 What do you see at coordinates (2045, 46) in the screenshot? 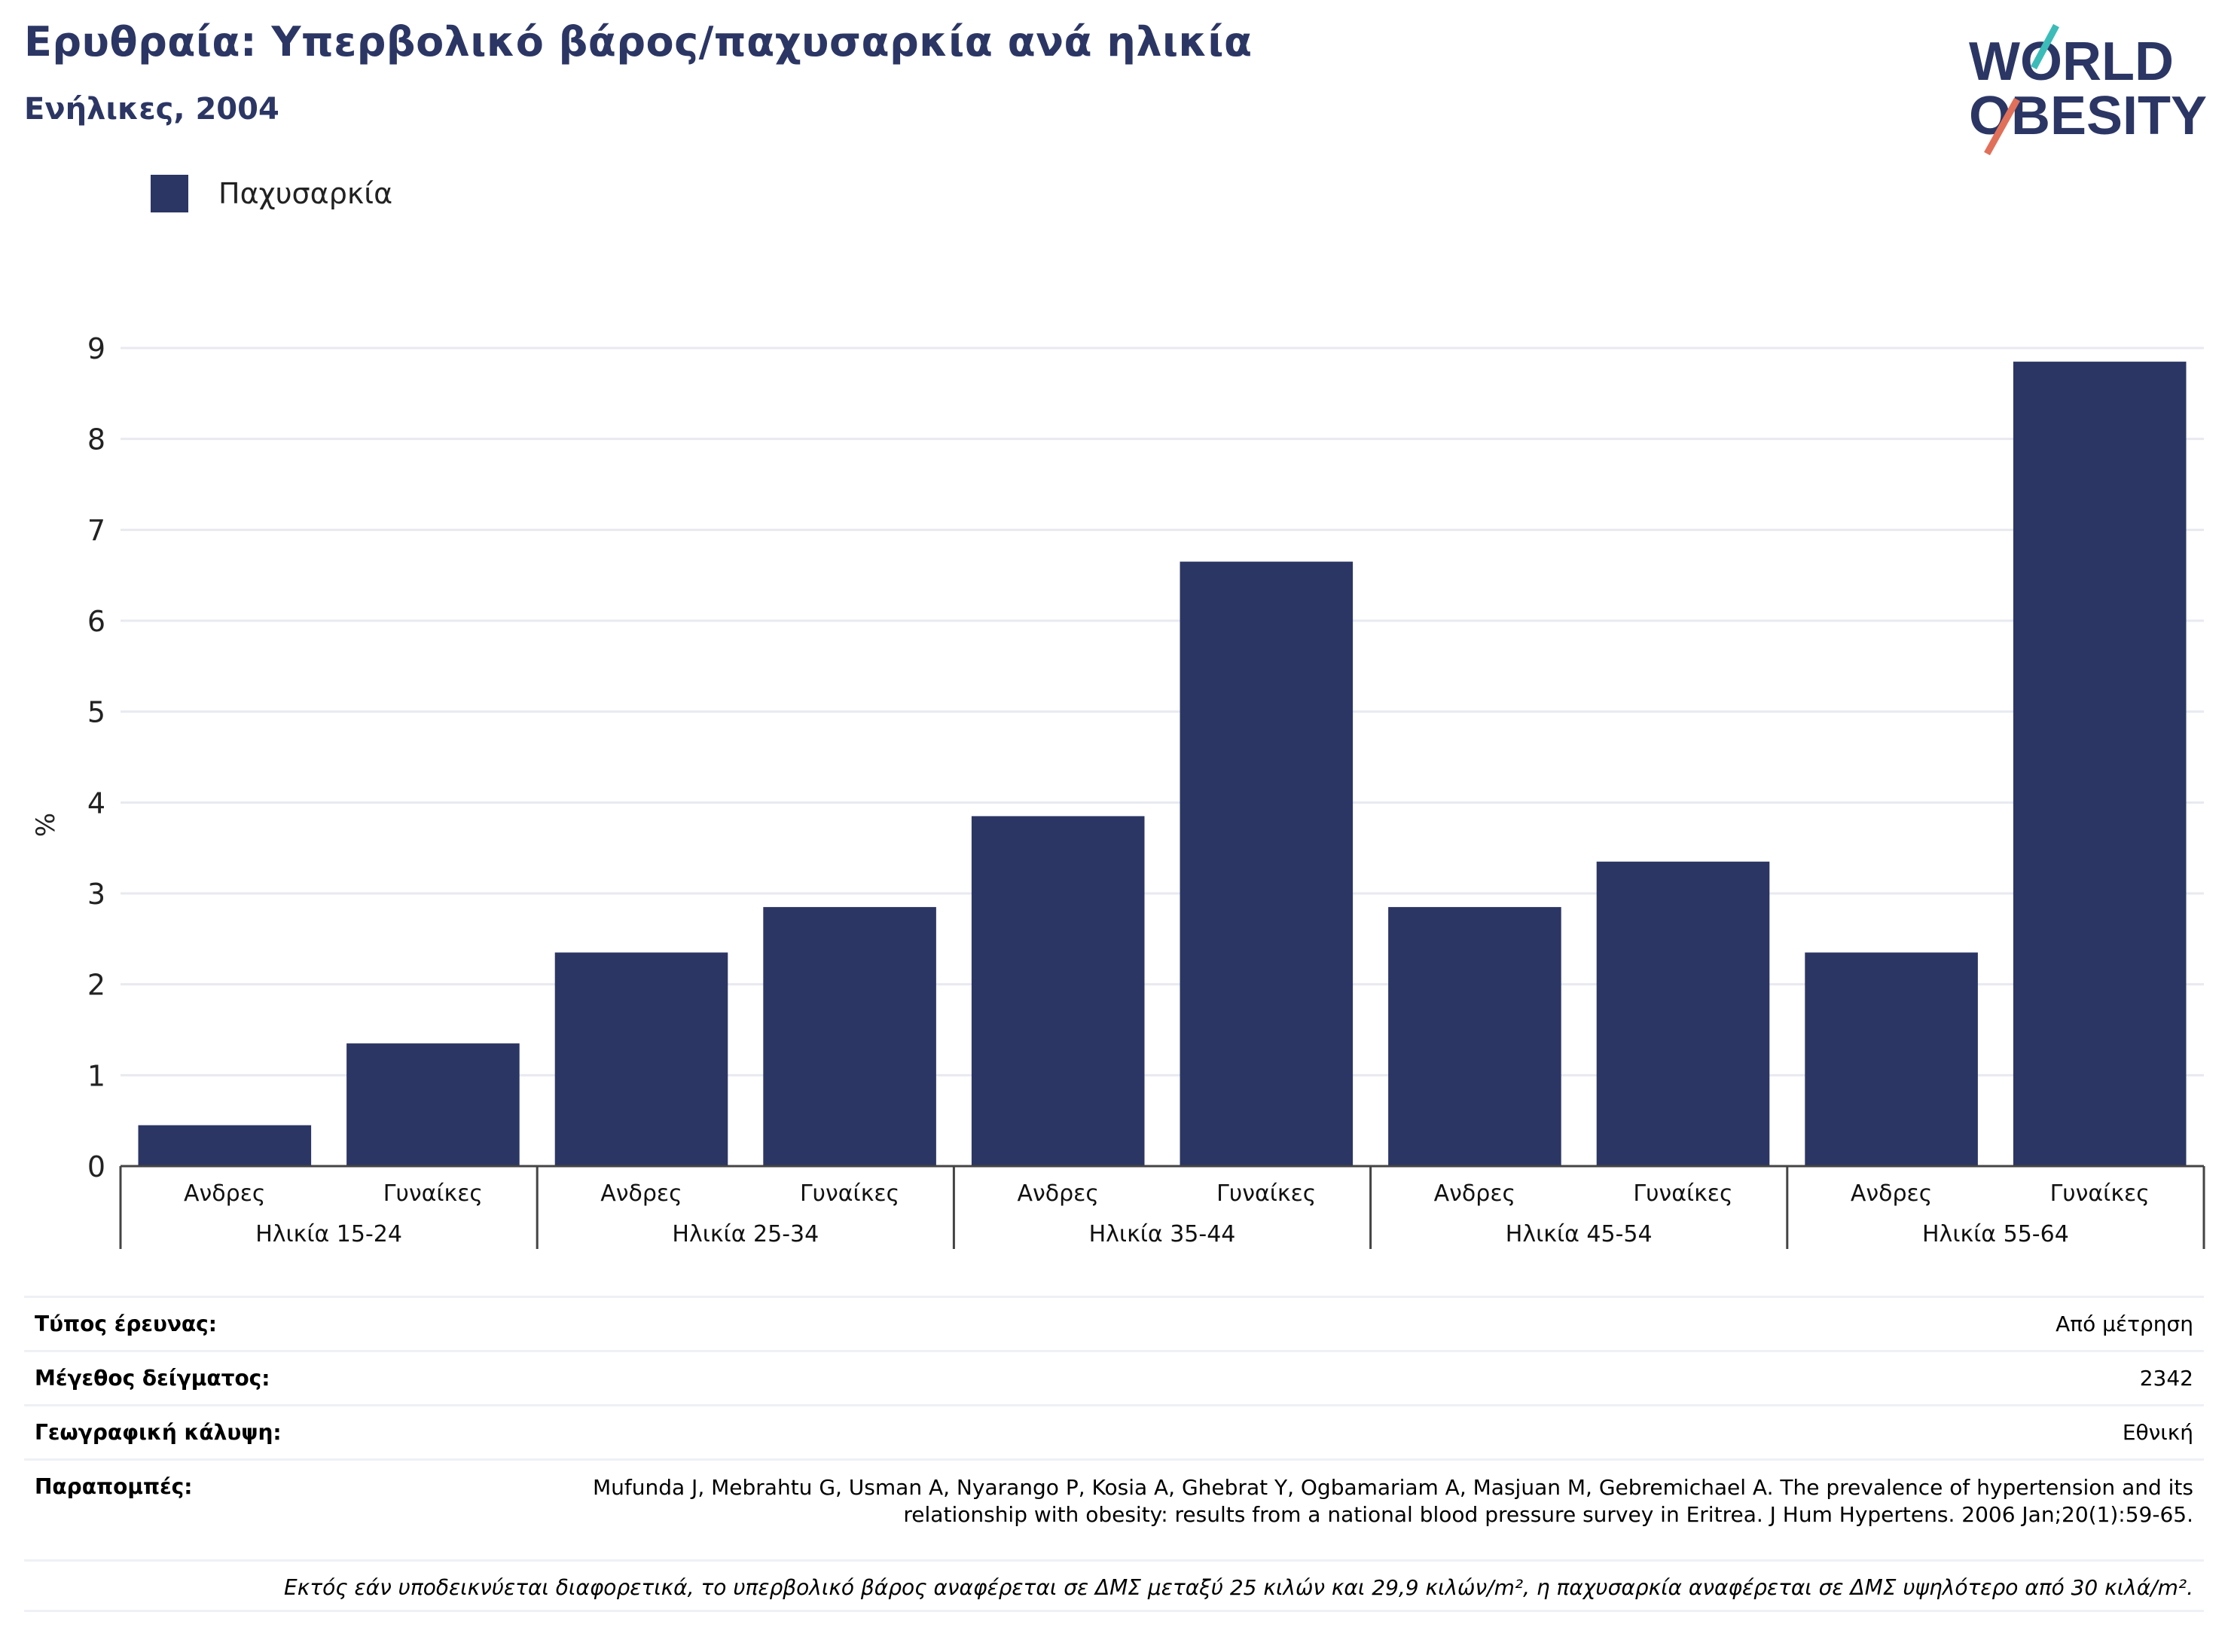
I see `logo-slash-teal` at bounding box center [2045, 46].